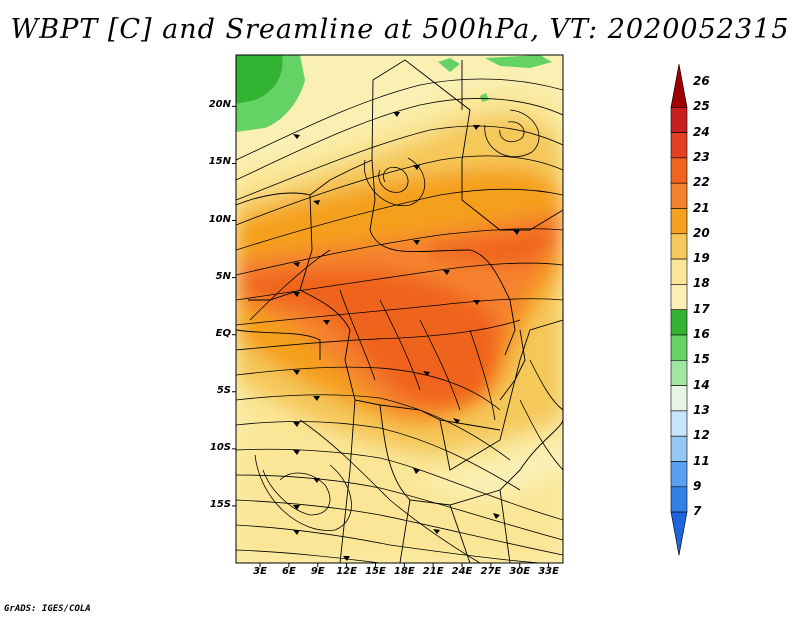 The height and width of the screenshot is (618, 800). I want to click on green-patch-nw-core, so click(259, 79).